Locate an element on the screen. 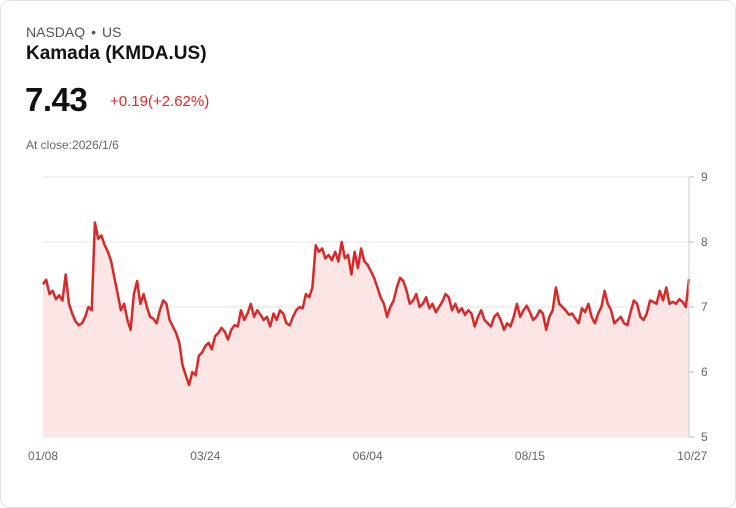 This screenshot has height=508, width=736. x-tick-label: 10/27 is located at coordinates (692, 456).